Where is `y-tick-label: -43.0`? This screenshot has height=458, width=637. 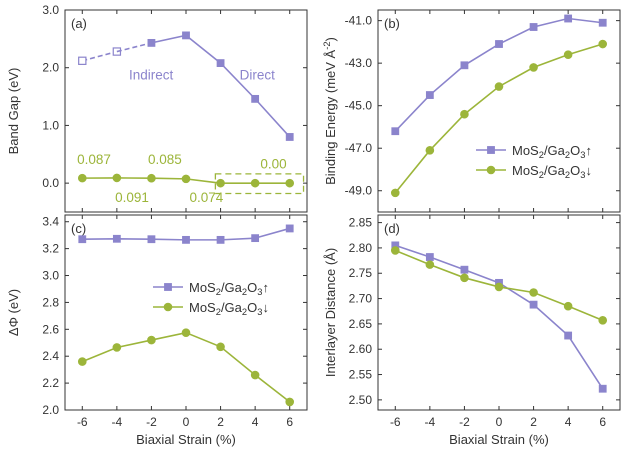 y-tick-label: -43.0 is located at coordinates (359, 63).